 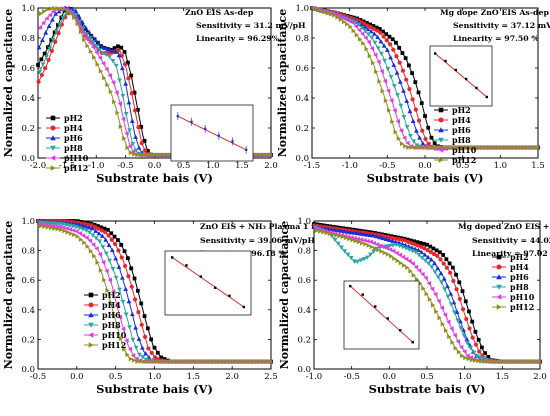 What do you see at coordinates (501, 25) in the screenshot?
I see `chart-annotation: Sensitivity = 37.12 mV/pH` at bounding box center [501, 25].